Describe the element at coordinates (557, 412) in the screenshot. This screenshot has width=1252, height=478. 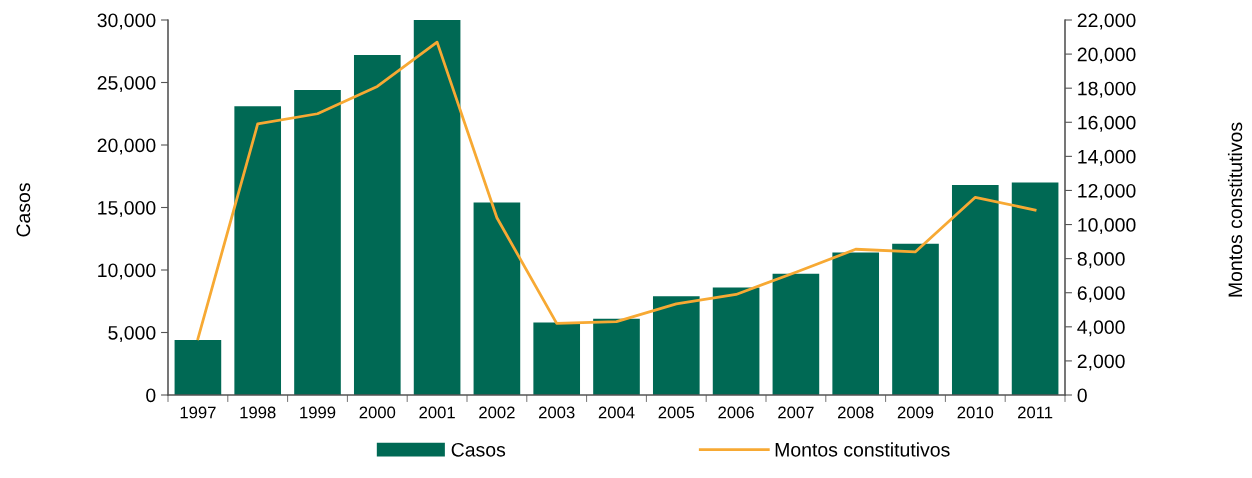
I see `x-tick-label: 2003` at that location.